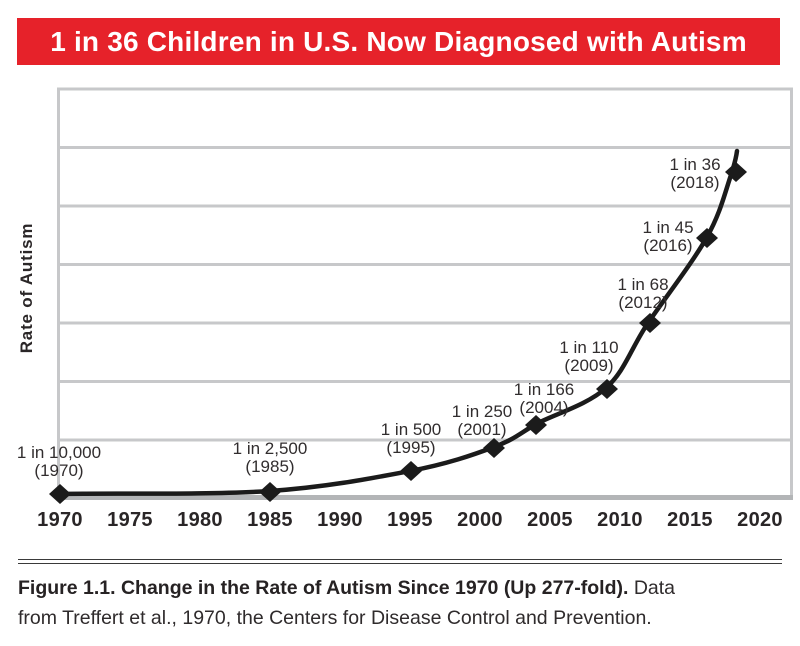 The image size is (800, 646). I want to click on rate-value: 1 in 10,000, so click(59, 452).